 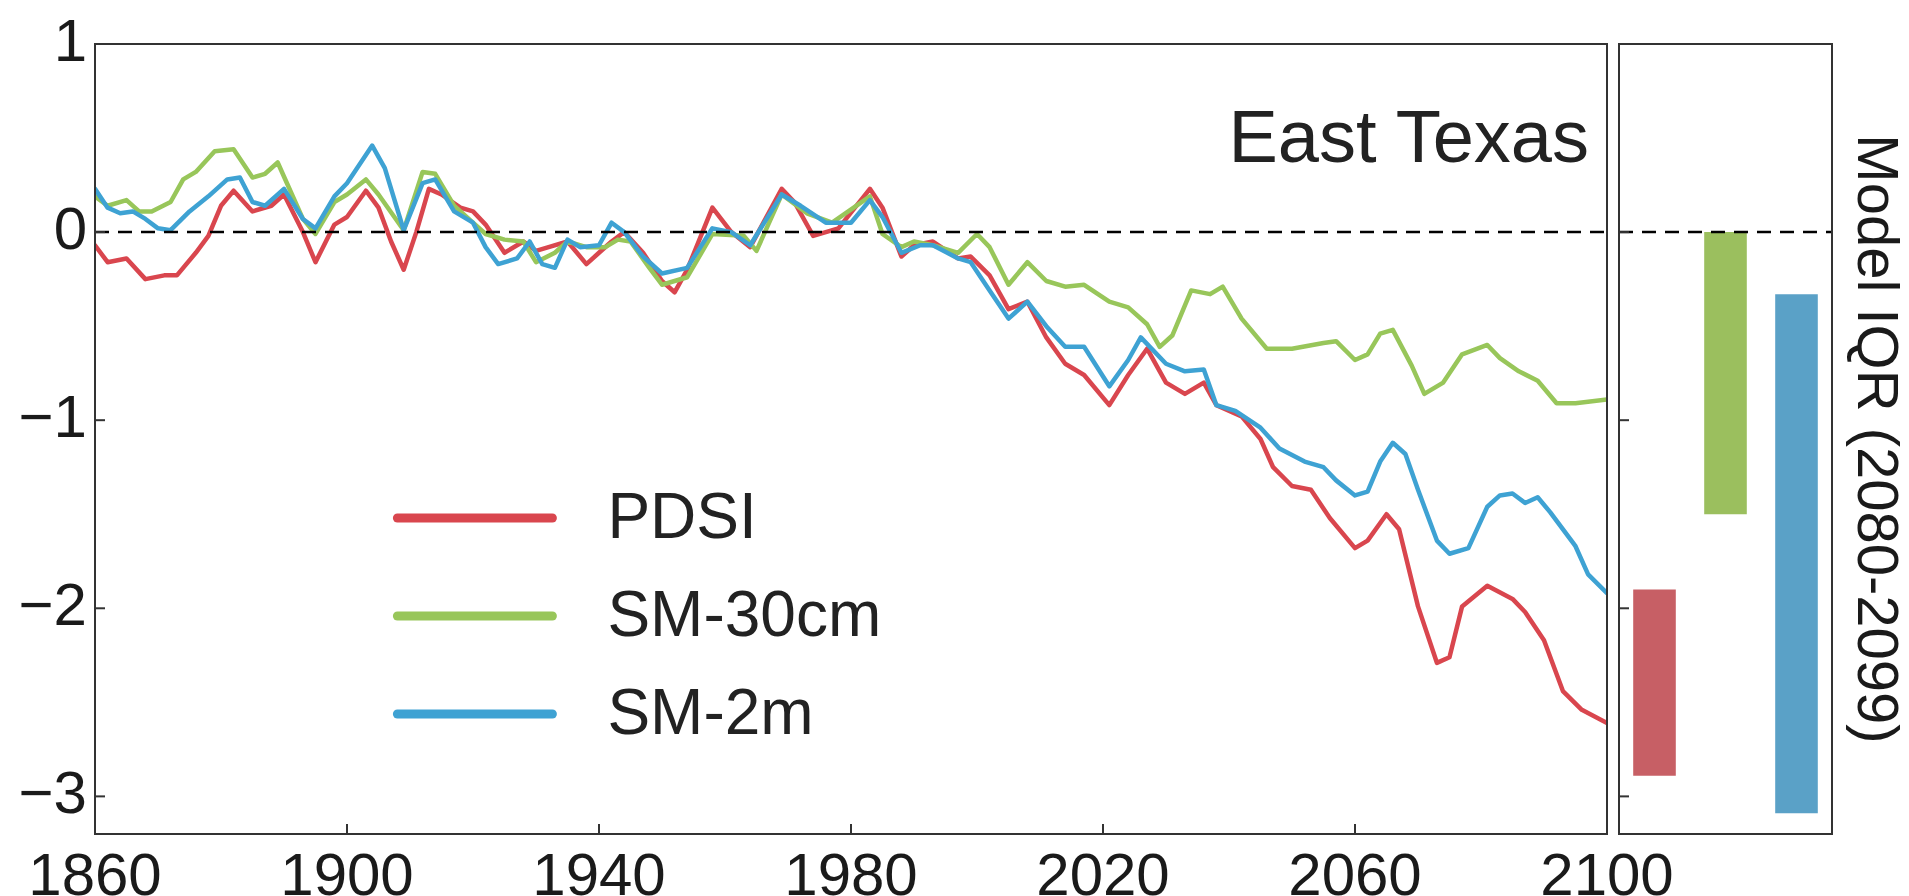 What do you see at coordinates (851, 868) in the screenshot?
I see `x-tick-label: 1980` at bounding box center [851, 868].